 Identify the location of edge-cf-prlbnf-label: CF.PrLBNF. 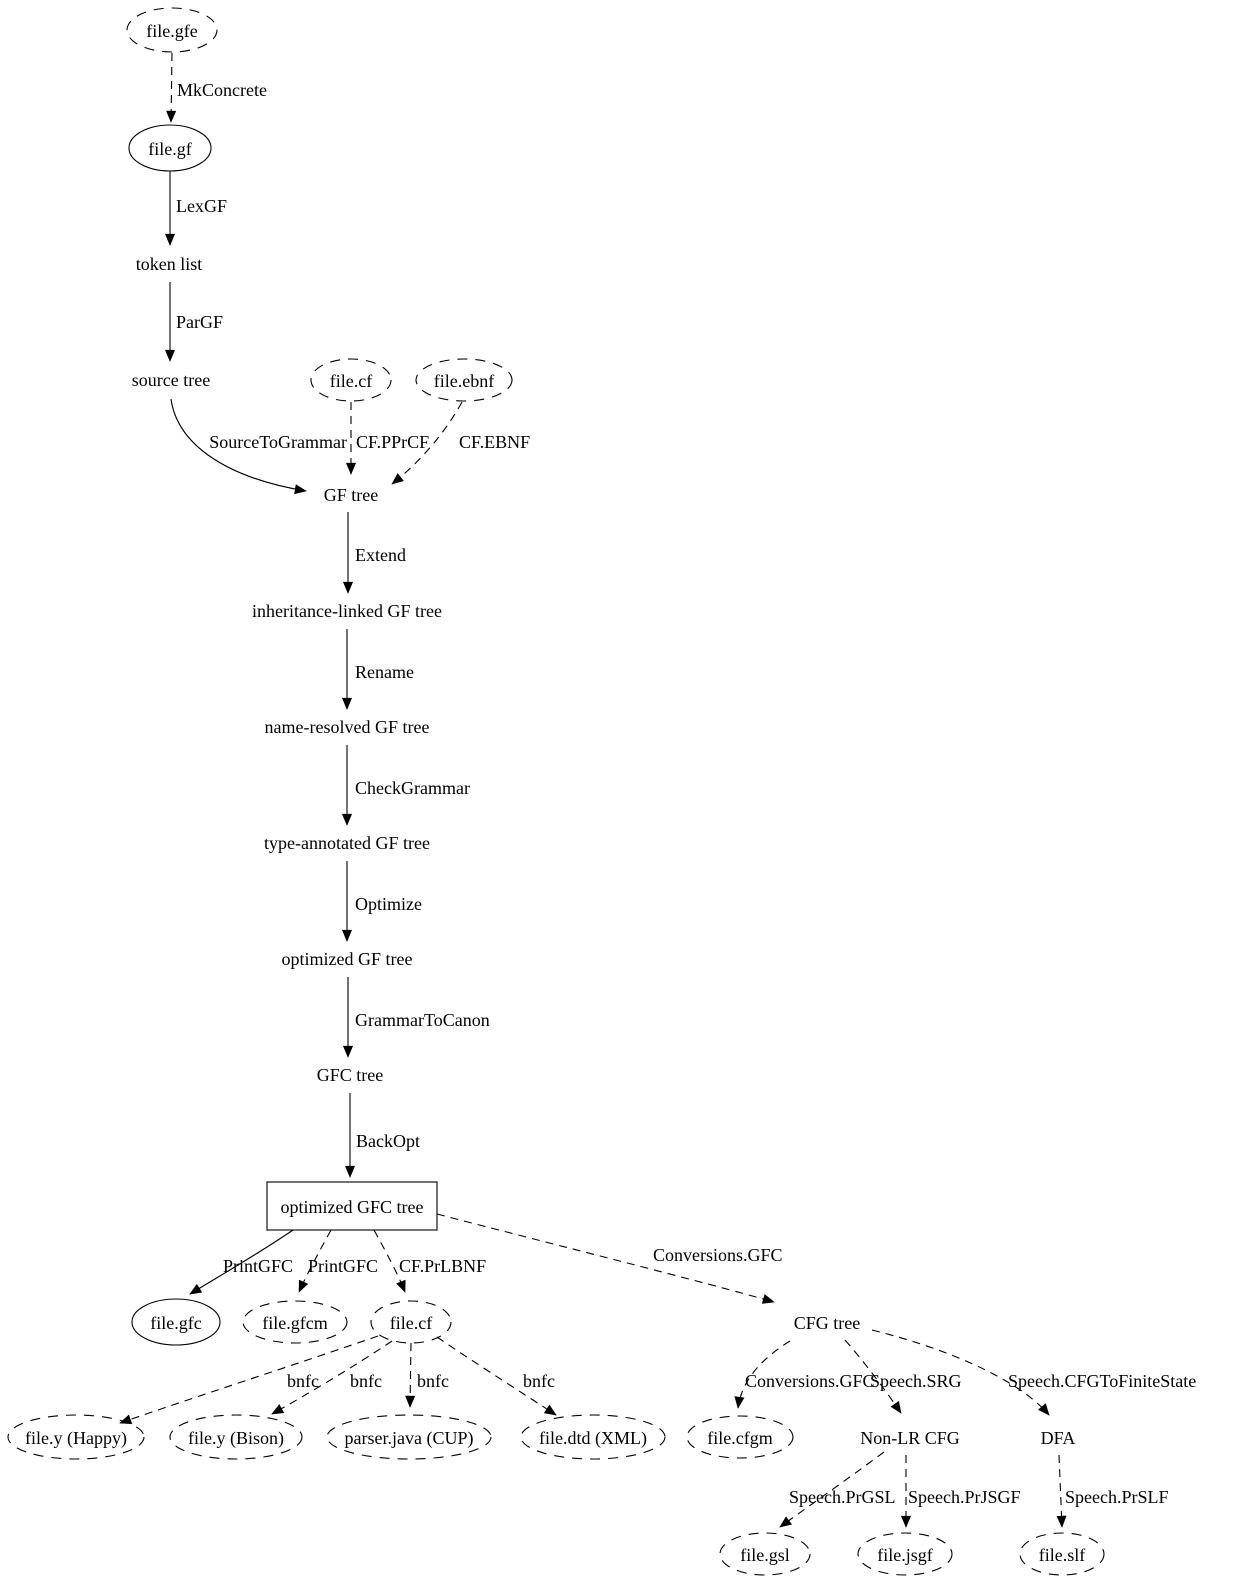
(442, 1266).